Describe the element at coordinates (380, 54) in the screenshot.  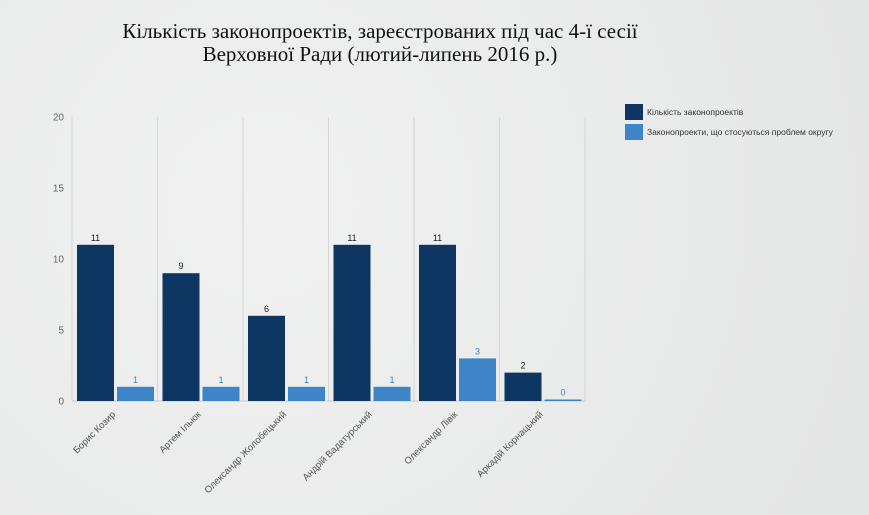
I see `chart-title-line-2: Верховної Ради (лютий-липень 2016 р.)` at that location.